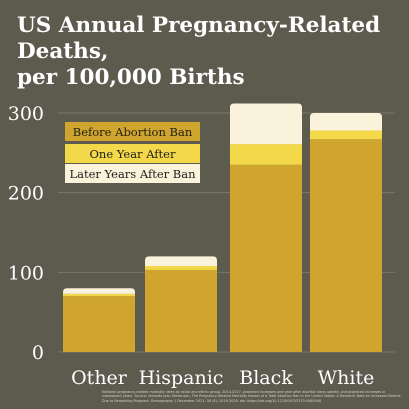 This screenshot has height=409, width=409. What do you see at coordinates (181, 267) in the screenshot?
I see `bar-hispanic-one-year-after` at bounding box center [181, 267].